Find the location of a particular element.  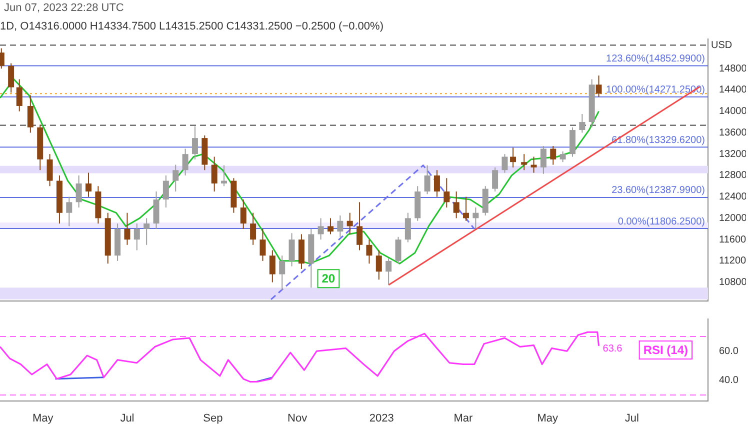

x-tick-label: 2023 is located at coordinates (381, 418).